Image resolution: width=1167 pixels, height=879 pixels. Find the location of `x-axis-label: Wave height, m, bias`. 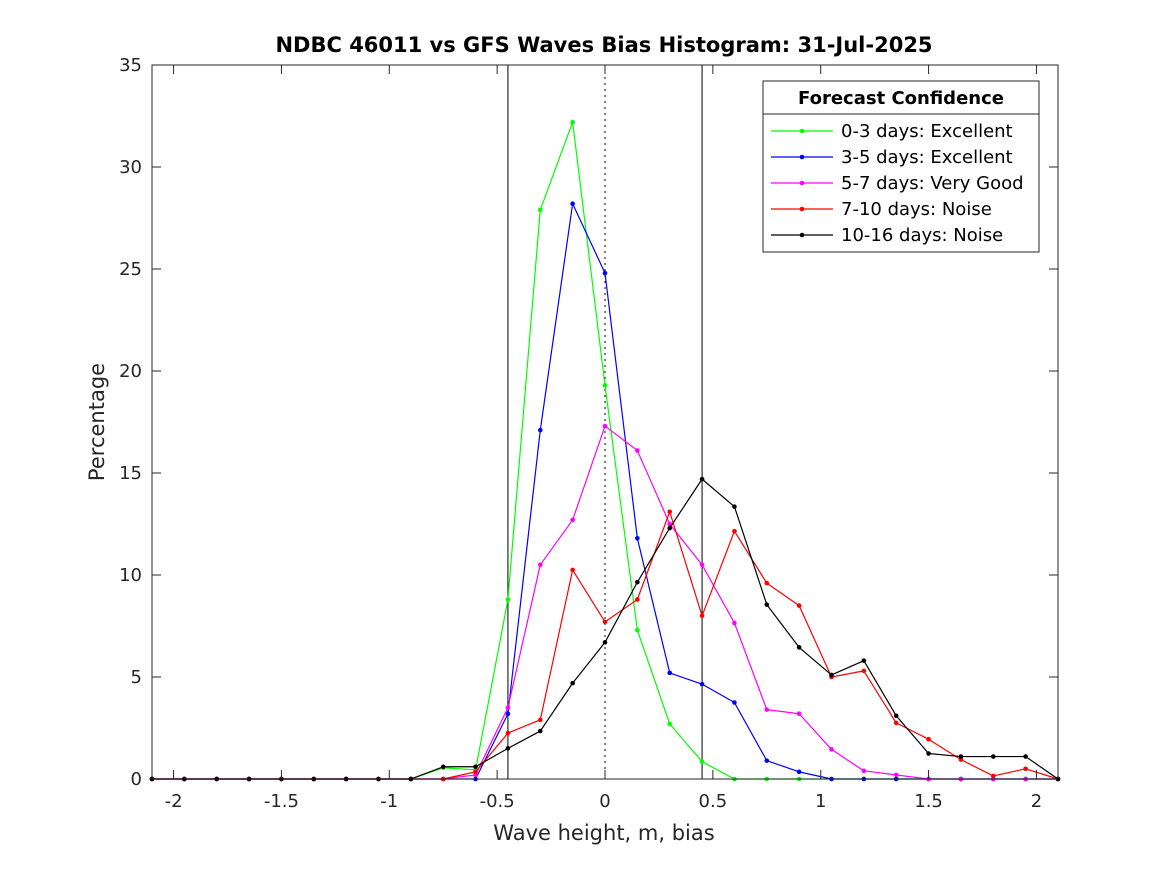

x-axis-label: Wave height, m, bias is located at coordinates (603, 833).